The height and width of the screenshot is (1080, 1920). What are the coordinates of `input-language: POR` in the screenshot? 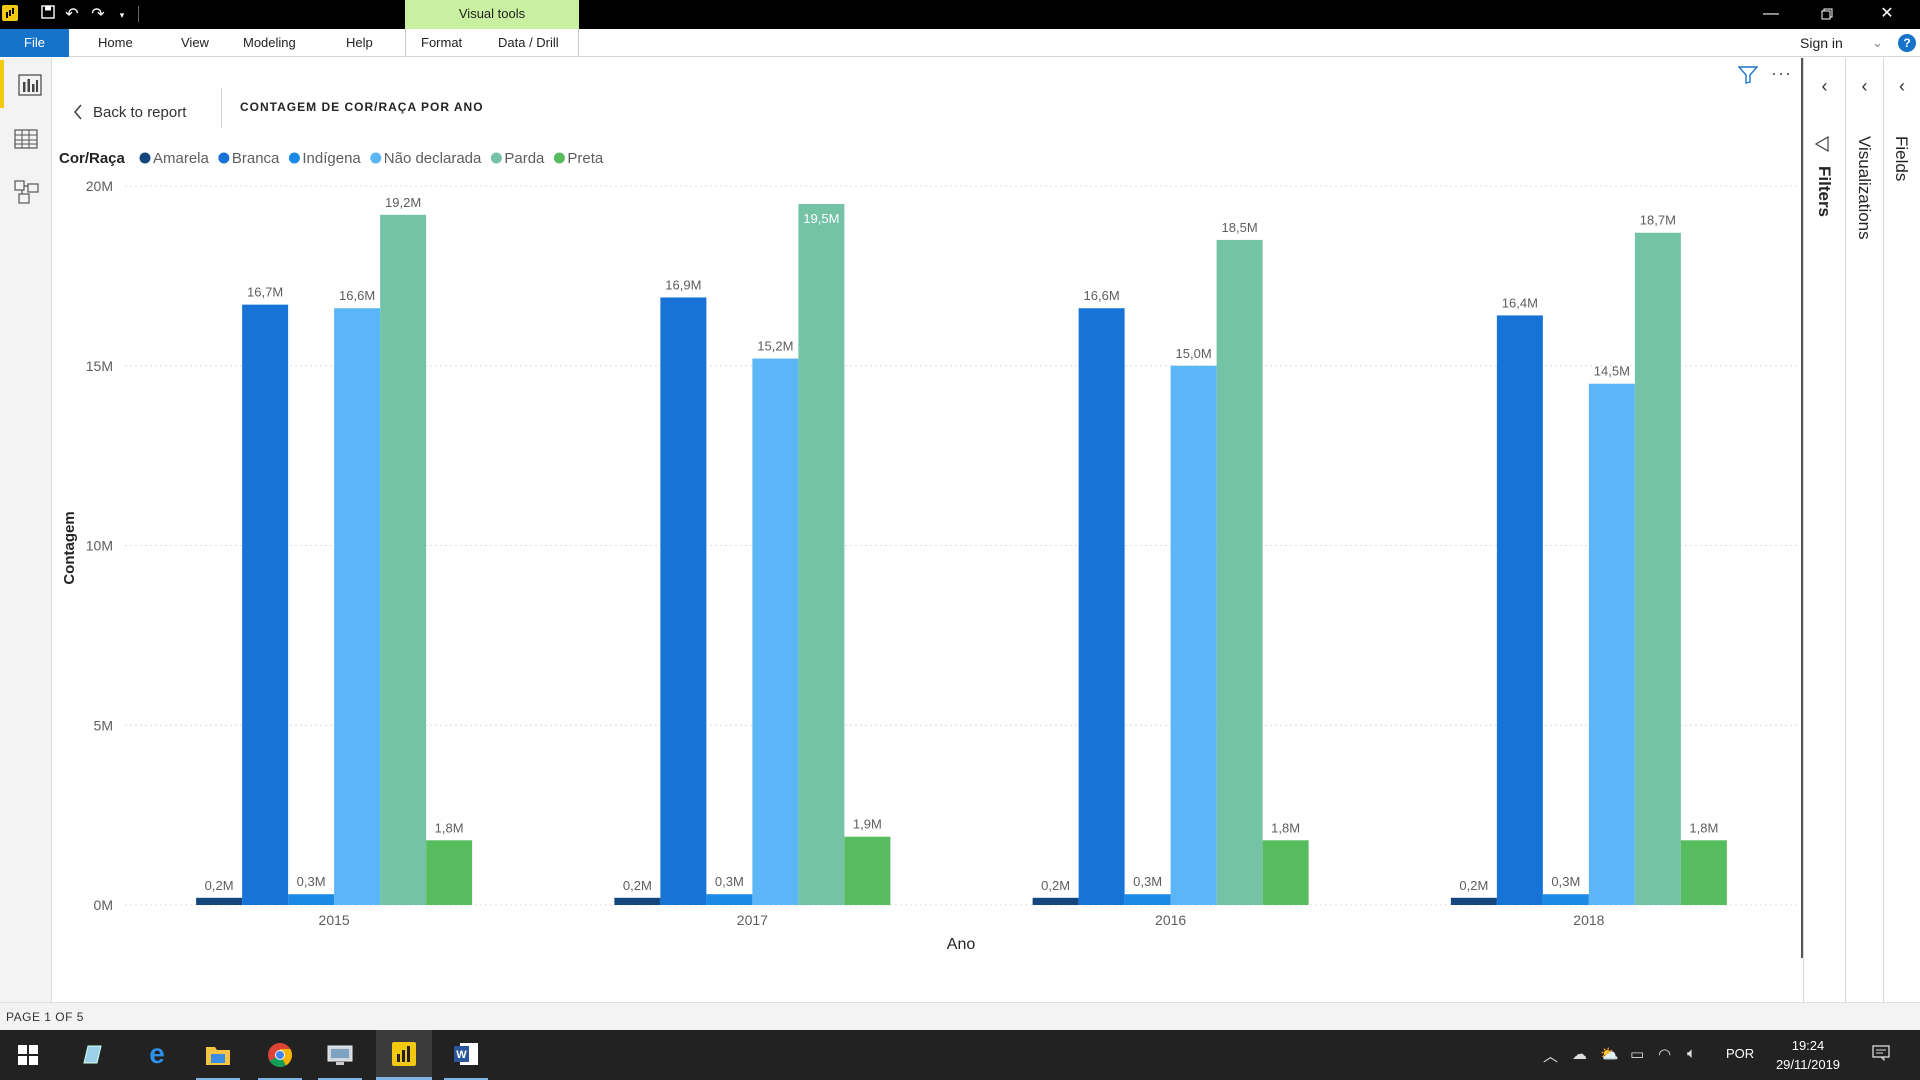 It's located at (1740, 1053).